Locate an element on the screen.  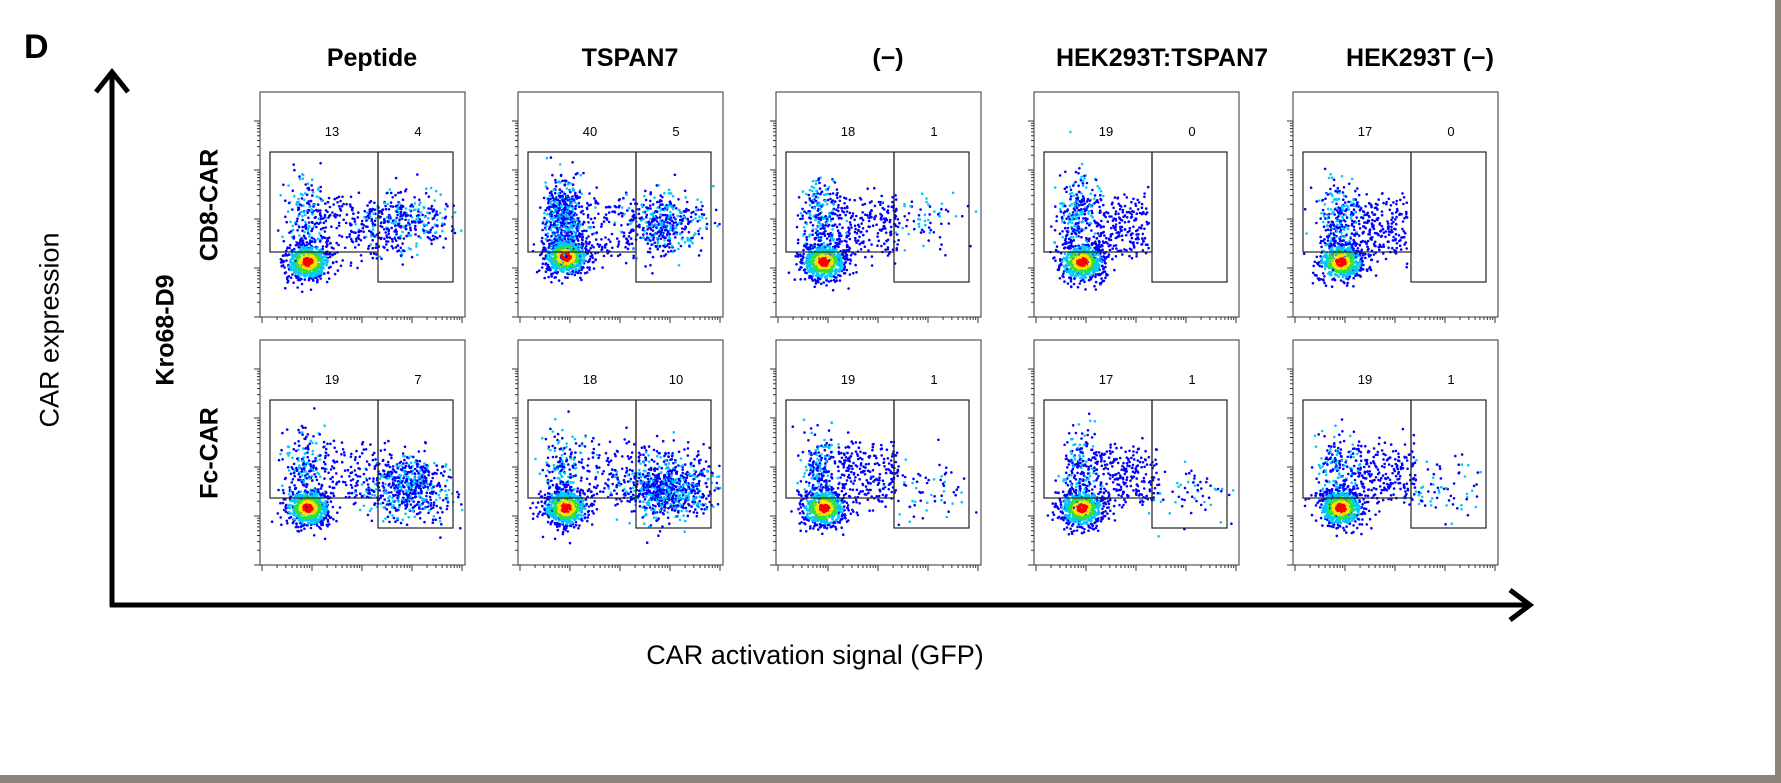
gate-left-percentage: 18 is located at coordinates (848, 131).